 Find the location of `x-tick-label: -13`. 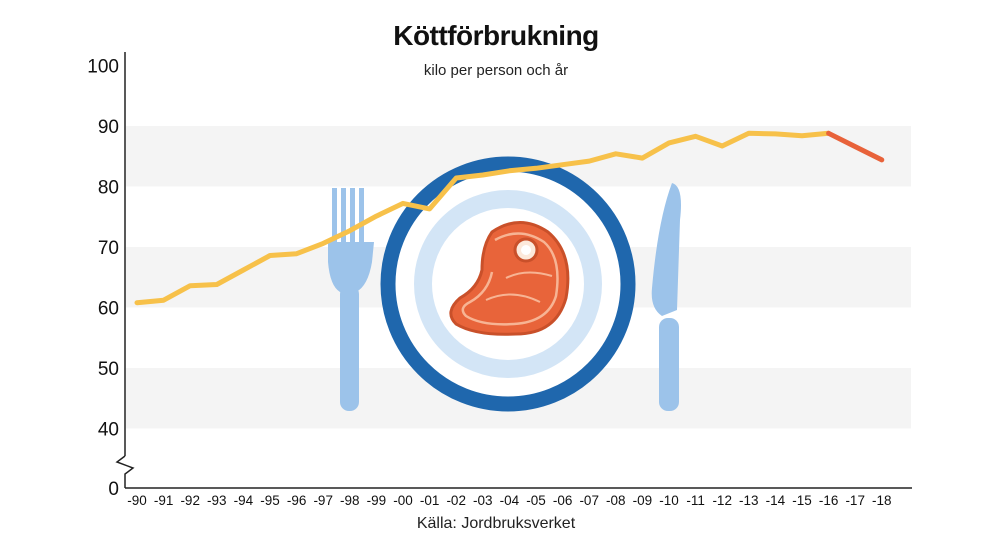

x-tick-label: -13 is located at coordinates (749, 500).